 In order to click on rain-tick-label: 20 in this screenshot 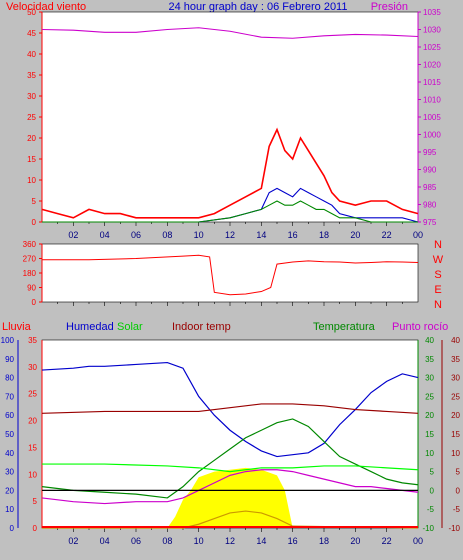, I will do `click(9, 490)`.